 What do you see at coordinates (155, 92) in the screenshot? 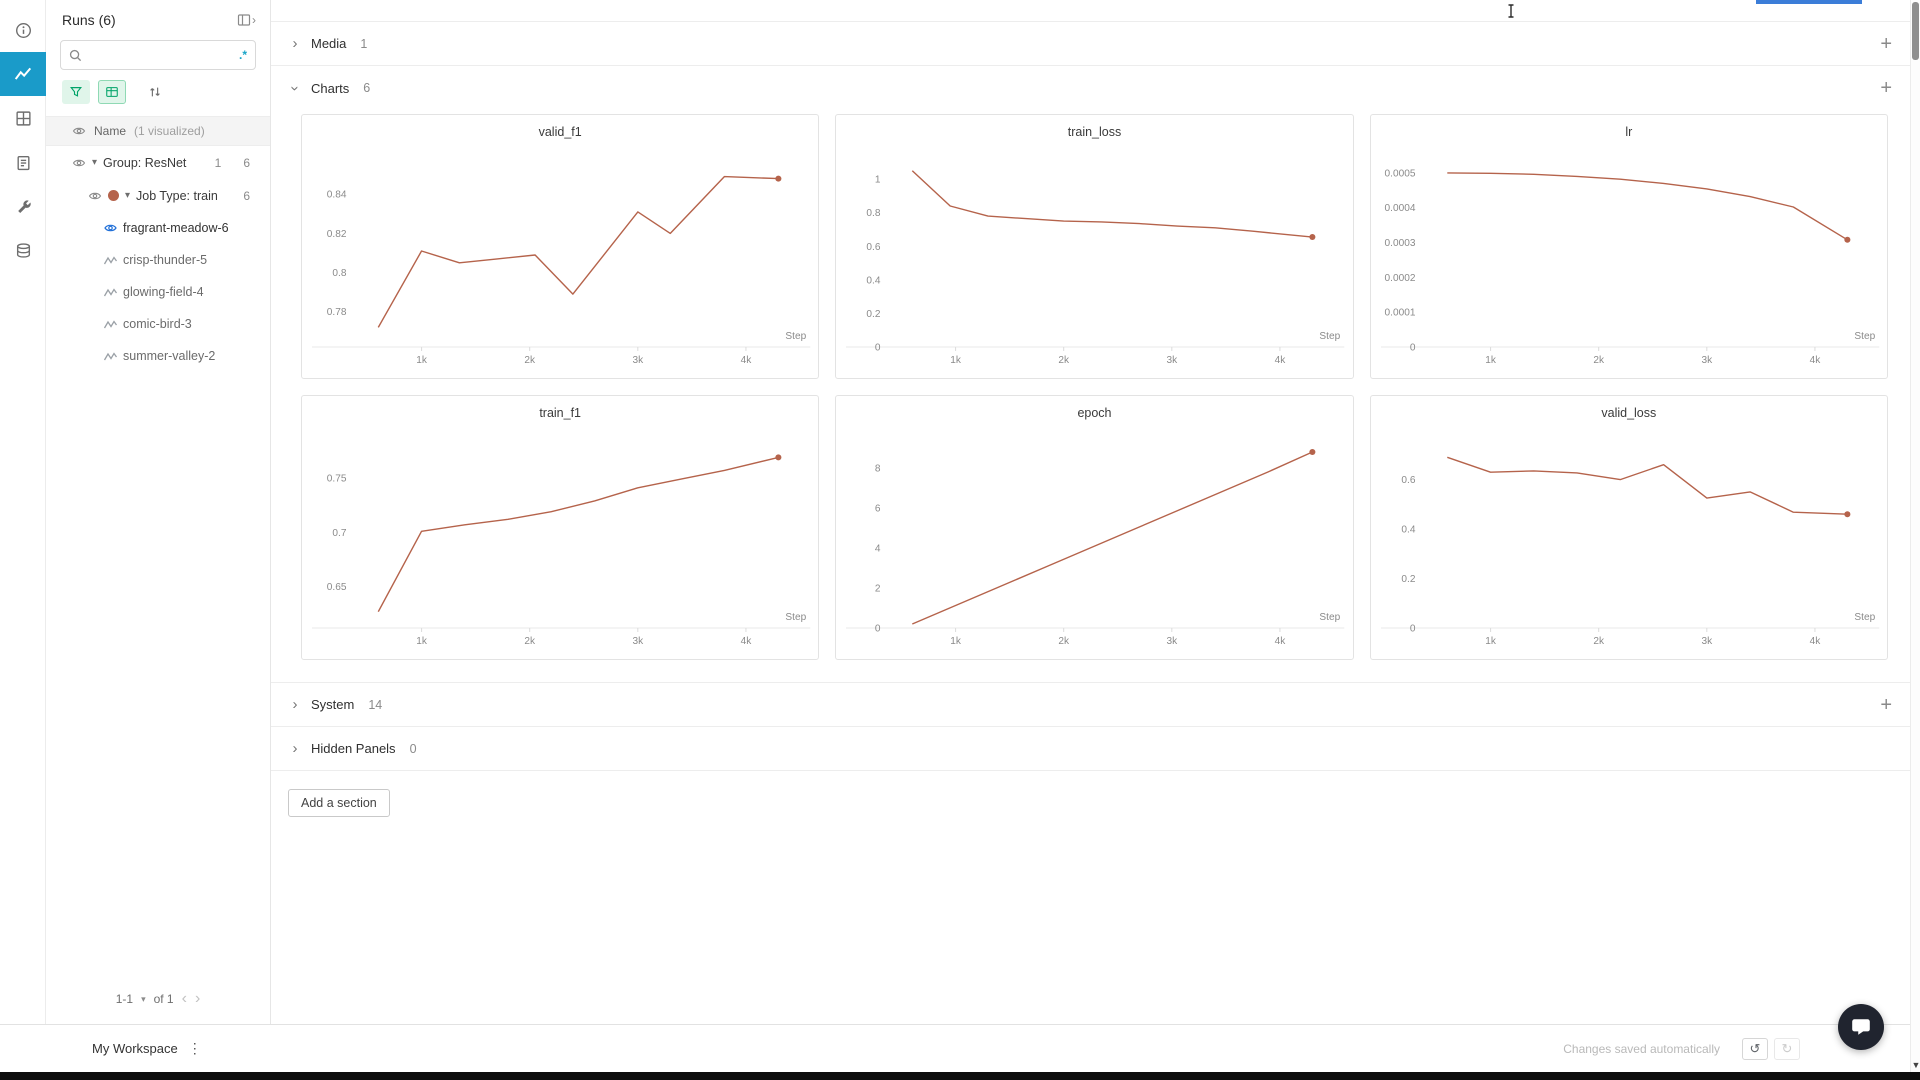
I see `sort-button` at bounding box center [155, 92].